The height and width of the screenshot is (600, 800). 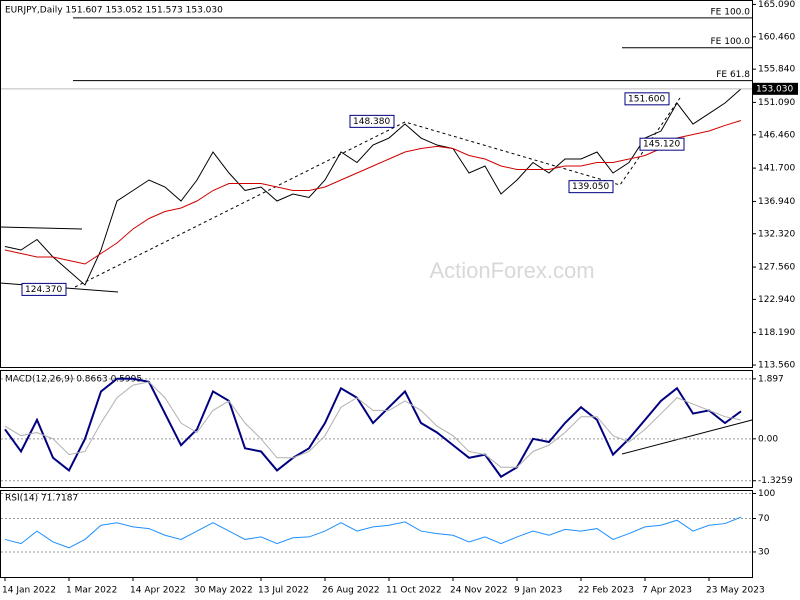 I want to click on y-tick-label: -1.3259, so click(x=775, y=481).